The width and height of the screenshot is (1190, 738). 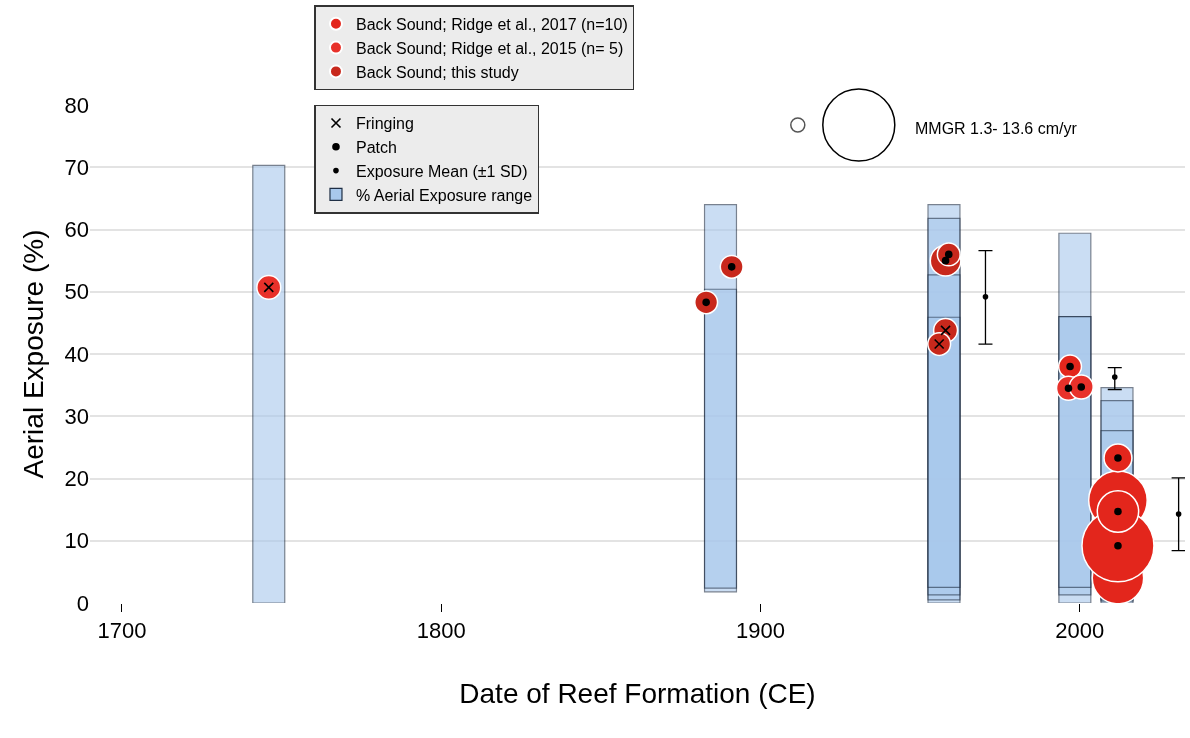 What do you see at coordinates (437, 72) in the screenshot?
I see `legend-label: Back Sound; this study` at bounding box center [437, 72].